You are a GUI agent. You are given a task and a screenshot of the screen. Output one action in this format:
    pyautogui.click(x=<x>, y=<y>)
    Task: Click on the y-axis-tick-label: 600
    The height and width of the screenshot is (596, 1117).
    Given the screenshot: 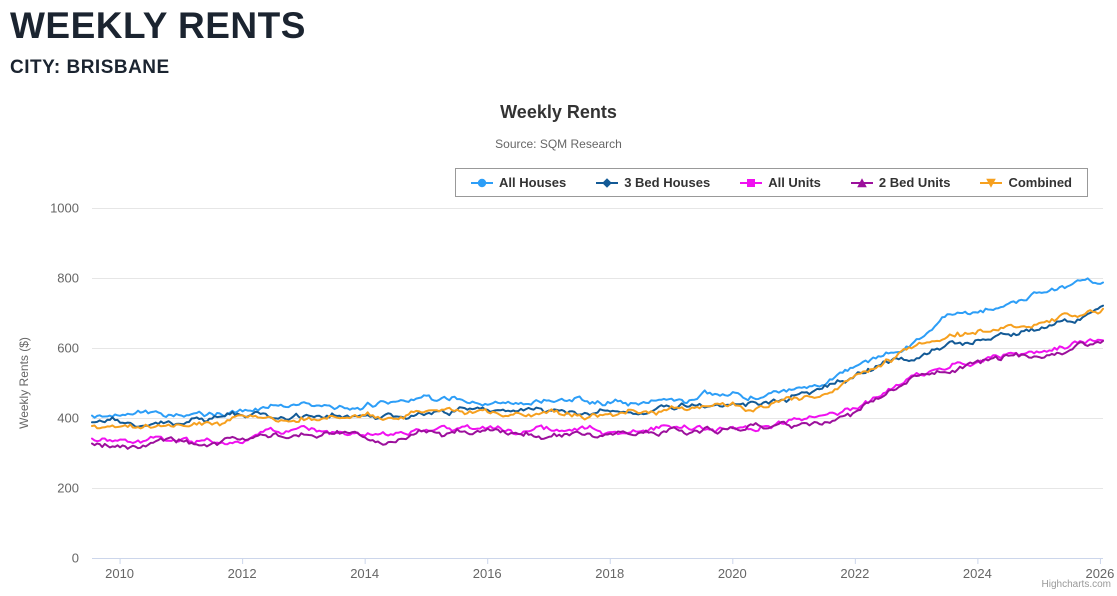 What is the action you would take?
    pyautogui.click(x=68, y=348)
    